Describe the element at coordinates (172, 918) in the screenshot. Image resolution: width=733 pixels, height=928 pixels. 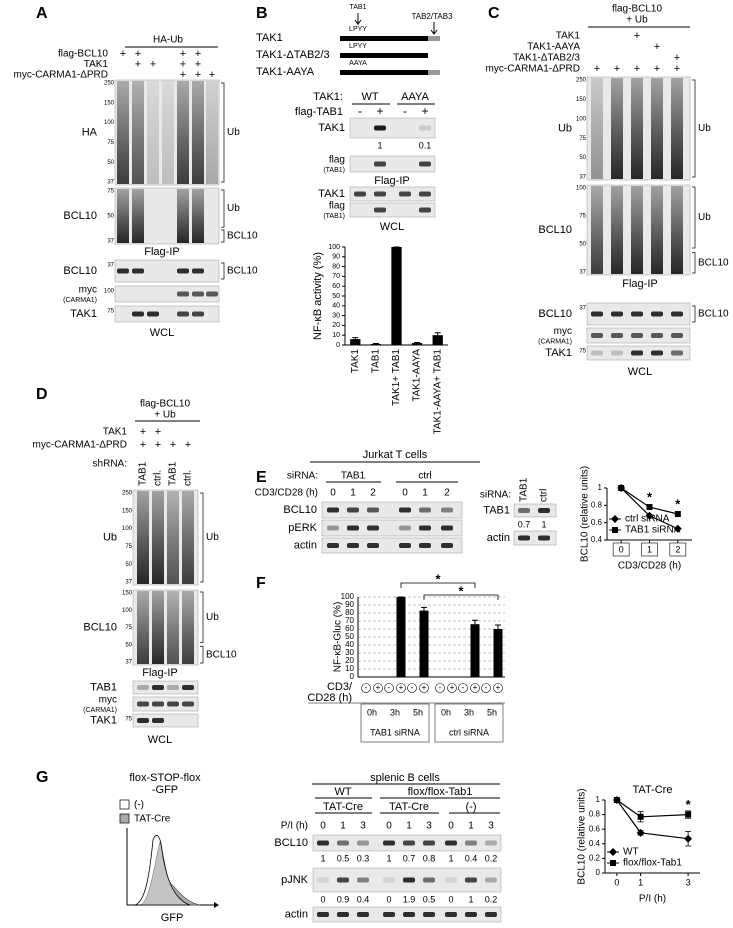
I see `x-axis-label: GFP` at that location.